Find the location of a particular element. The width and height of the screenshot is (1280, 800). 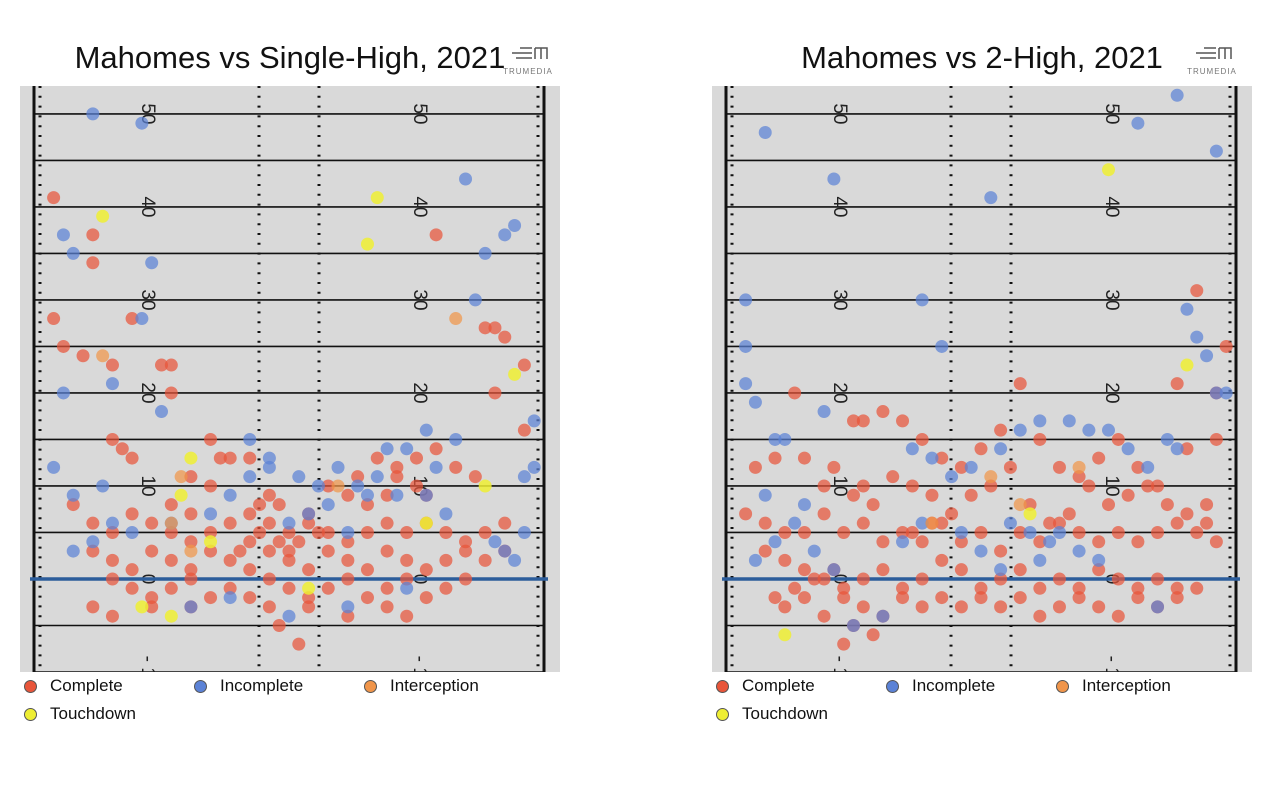

logo-text: TRUMEDIA is located at coordinates (1212, 71).